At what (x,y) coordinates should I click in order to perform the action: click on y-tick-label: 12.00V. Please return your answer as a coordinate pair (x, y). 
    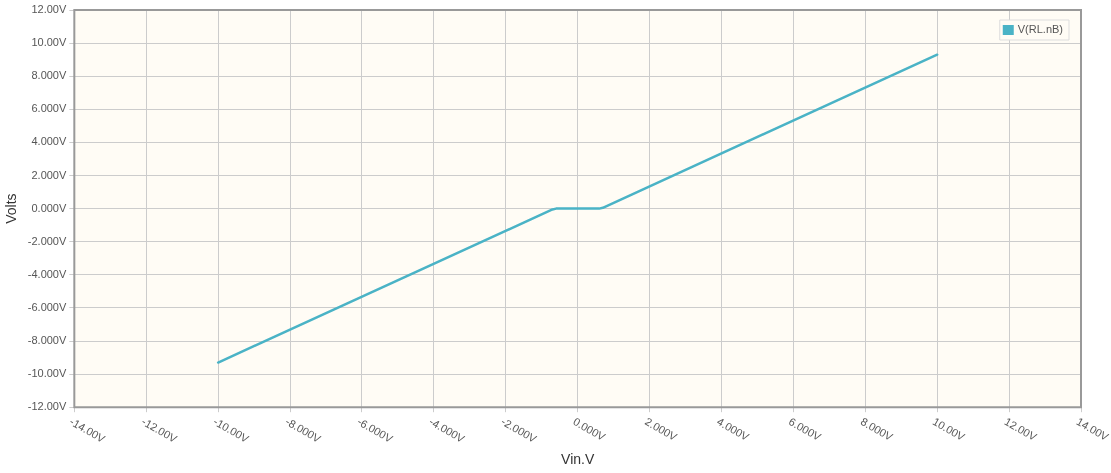
    Looking at the image, I should click on (49, 9).